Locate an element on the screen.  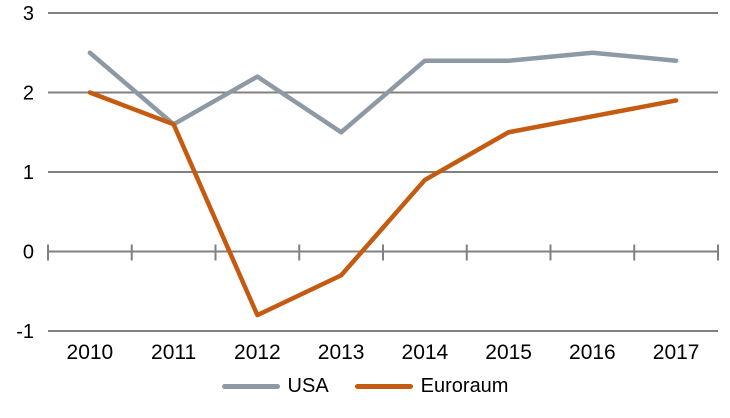
x-axis-label: 2012 is located at coordinates (257, 352).